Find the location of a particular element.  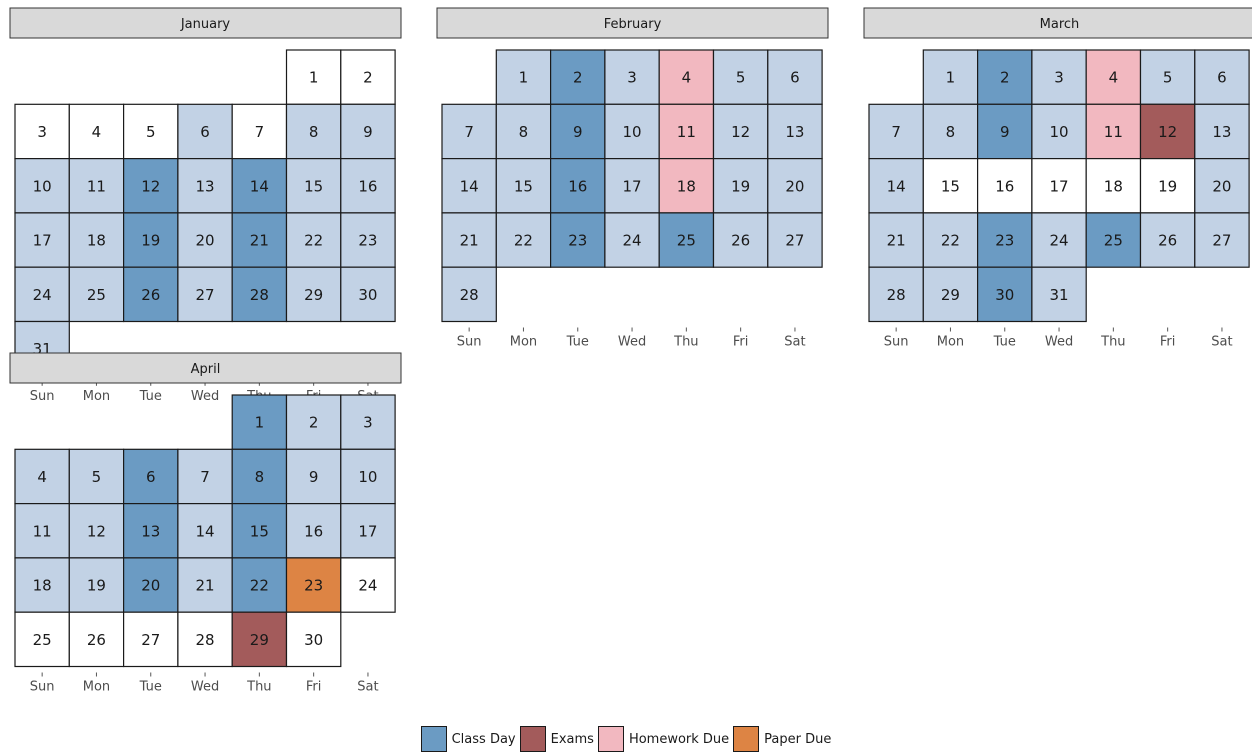

day-label-march-20: 20 is located at coordinates (1221, 186).